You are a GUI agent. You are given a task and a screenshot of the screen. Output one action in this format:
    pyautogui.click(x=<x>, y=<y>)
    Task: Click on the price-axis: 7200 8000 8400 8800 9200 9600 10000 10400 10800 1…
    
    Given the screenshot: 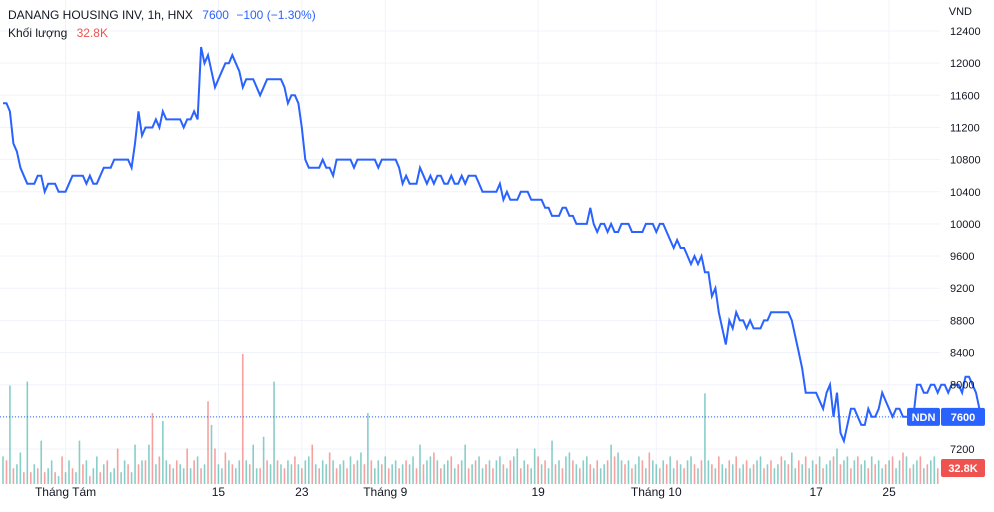 What is the action you would take?
    pyautogui.click(x=965, y=241)
    